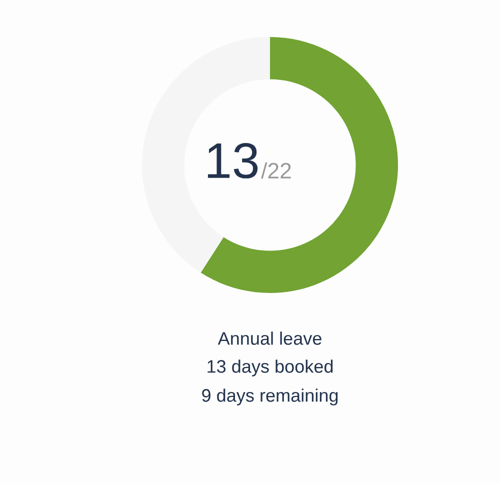 This screenshot has height=484, width=500. Describe the element at coordinates (270, 338) in the screenshot. I see `text: Annual leave` at that location.